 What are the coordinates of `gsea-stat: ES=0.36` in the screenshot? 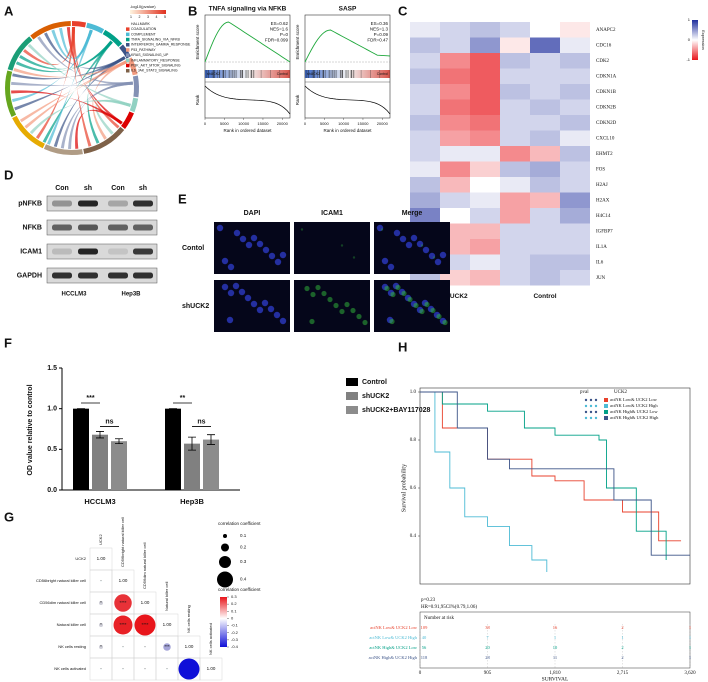 It's located at (380, 23).